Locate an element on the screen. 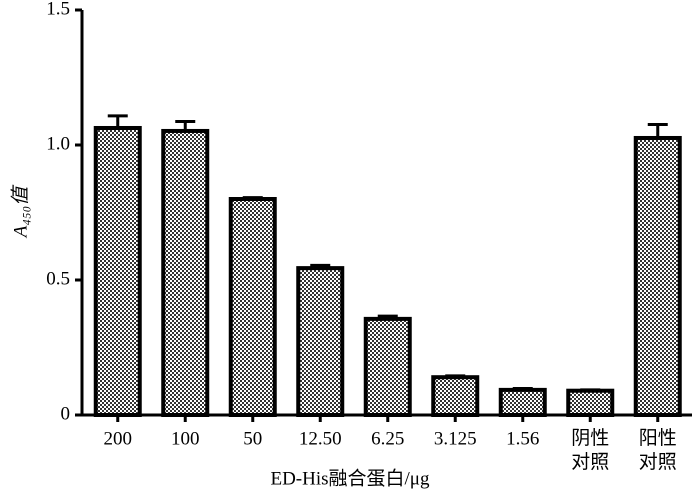 The height and width of the screenshot is (495, 700). x-tick-label: 阴性对照 is located at coordinates (590, 450).